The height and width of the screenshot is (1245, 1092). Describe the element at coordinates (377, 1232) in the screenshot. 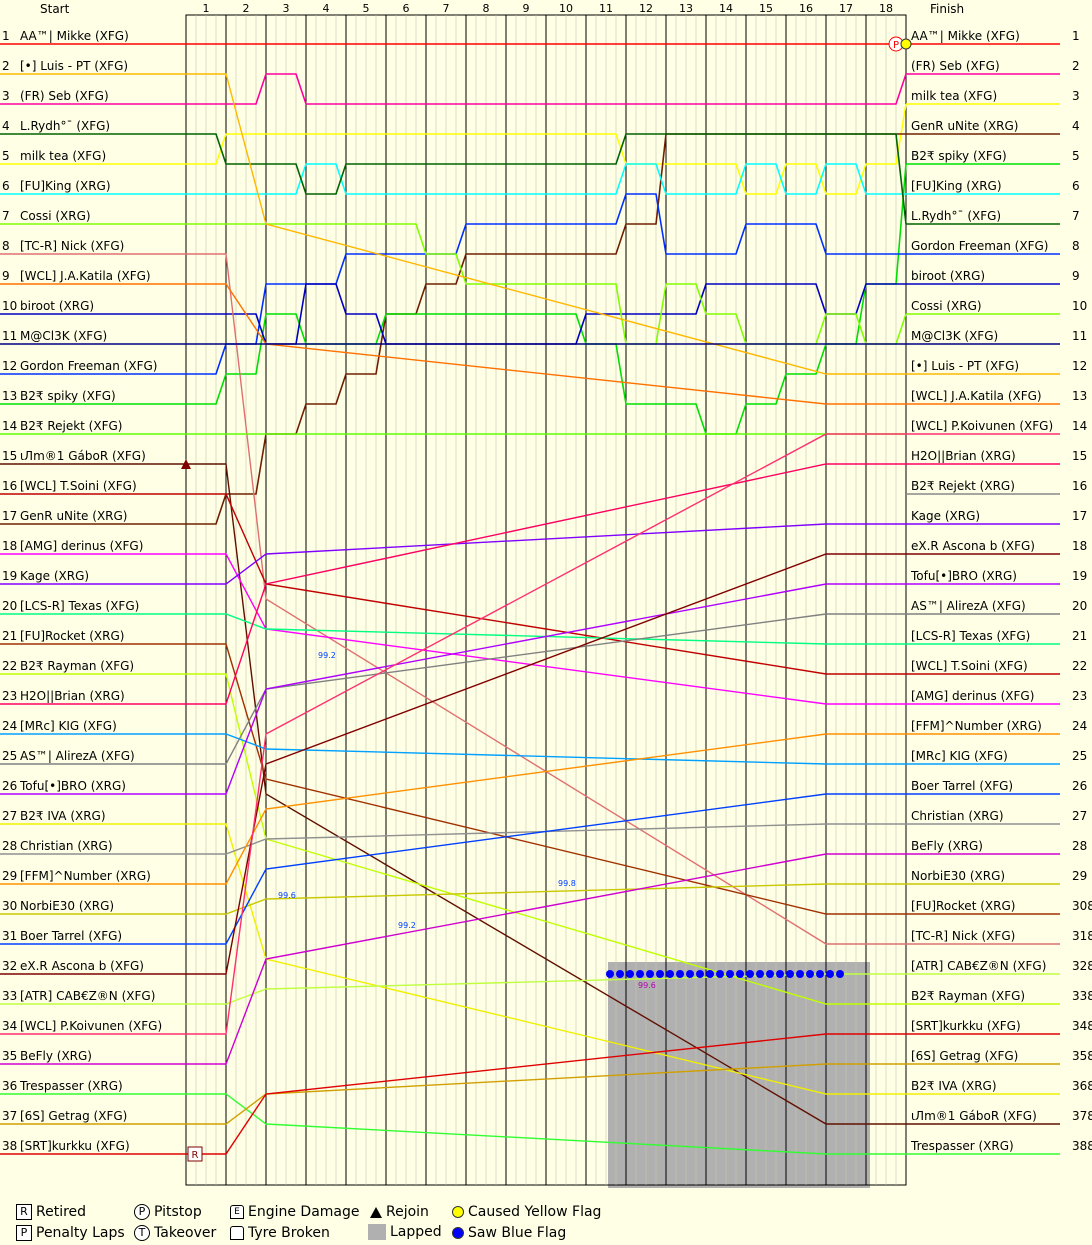

I see `lapped-icon` at that location.